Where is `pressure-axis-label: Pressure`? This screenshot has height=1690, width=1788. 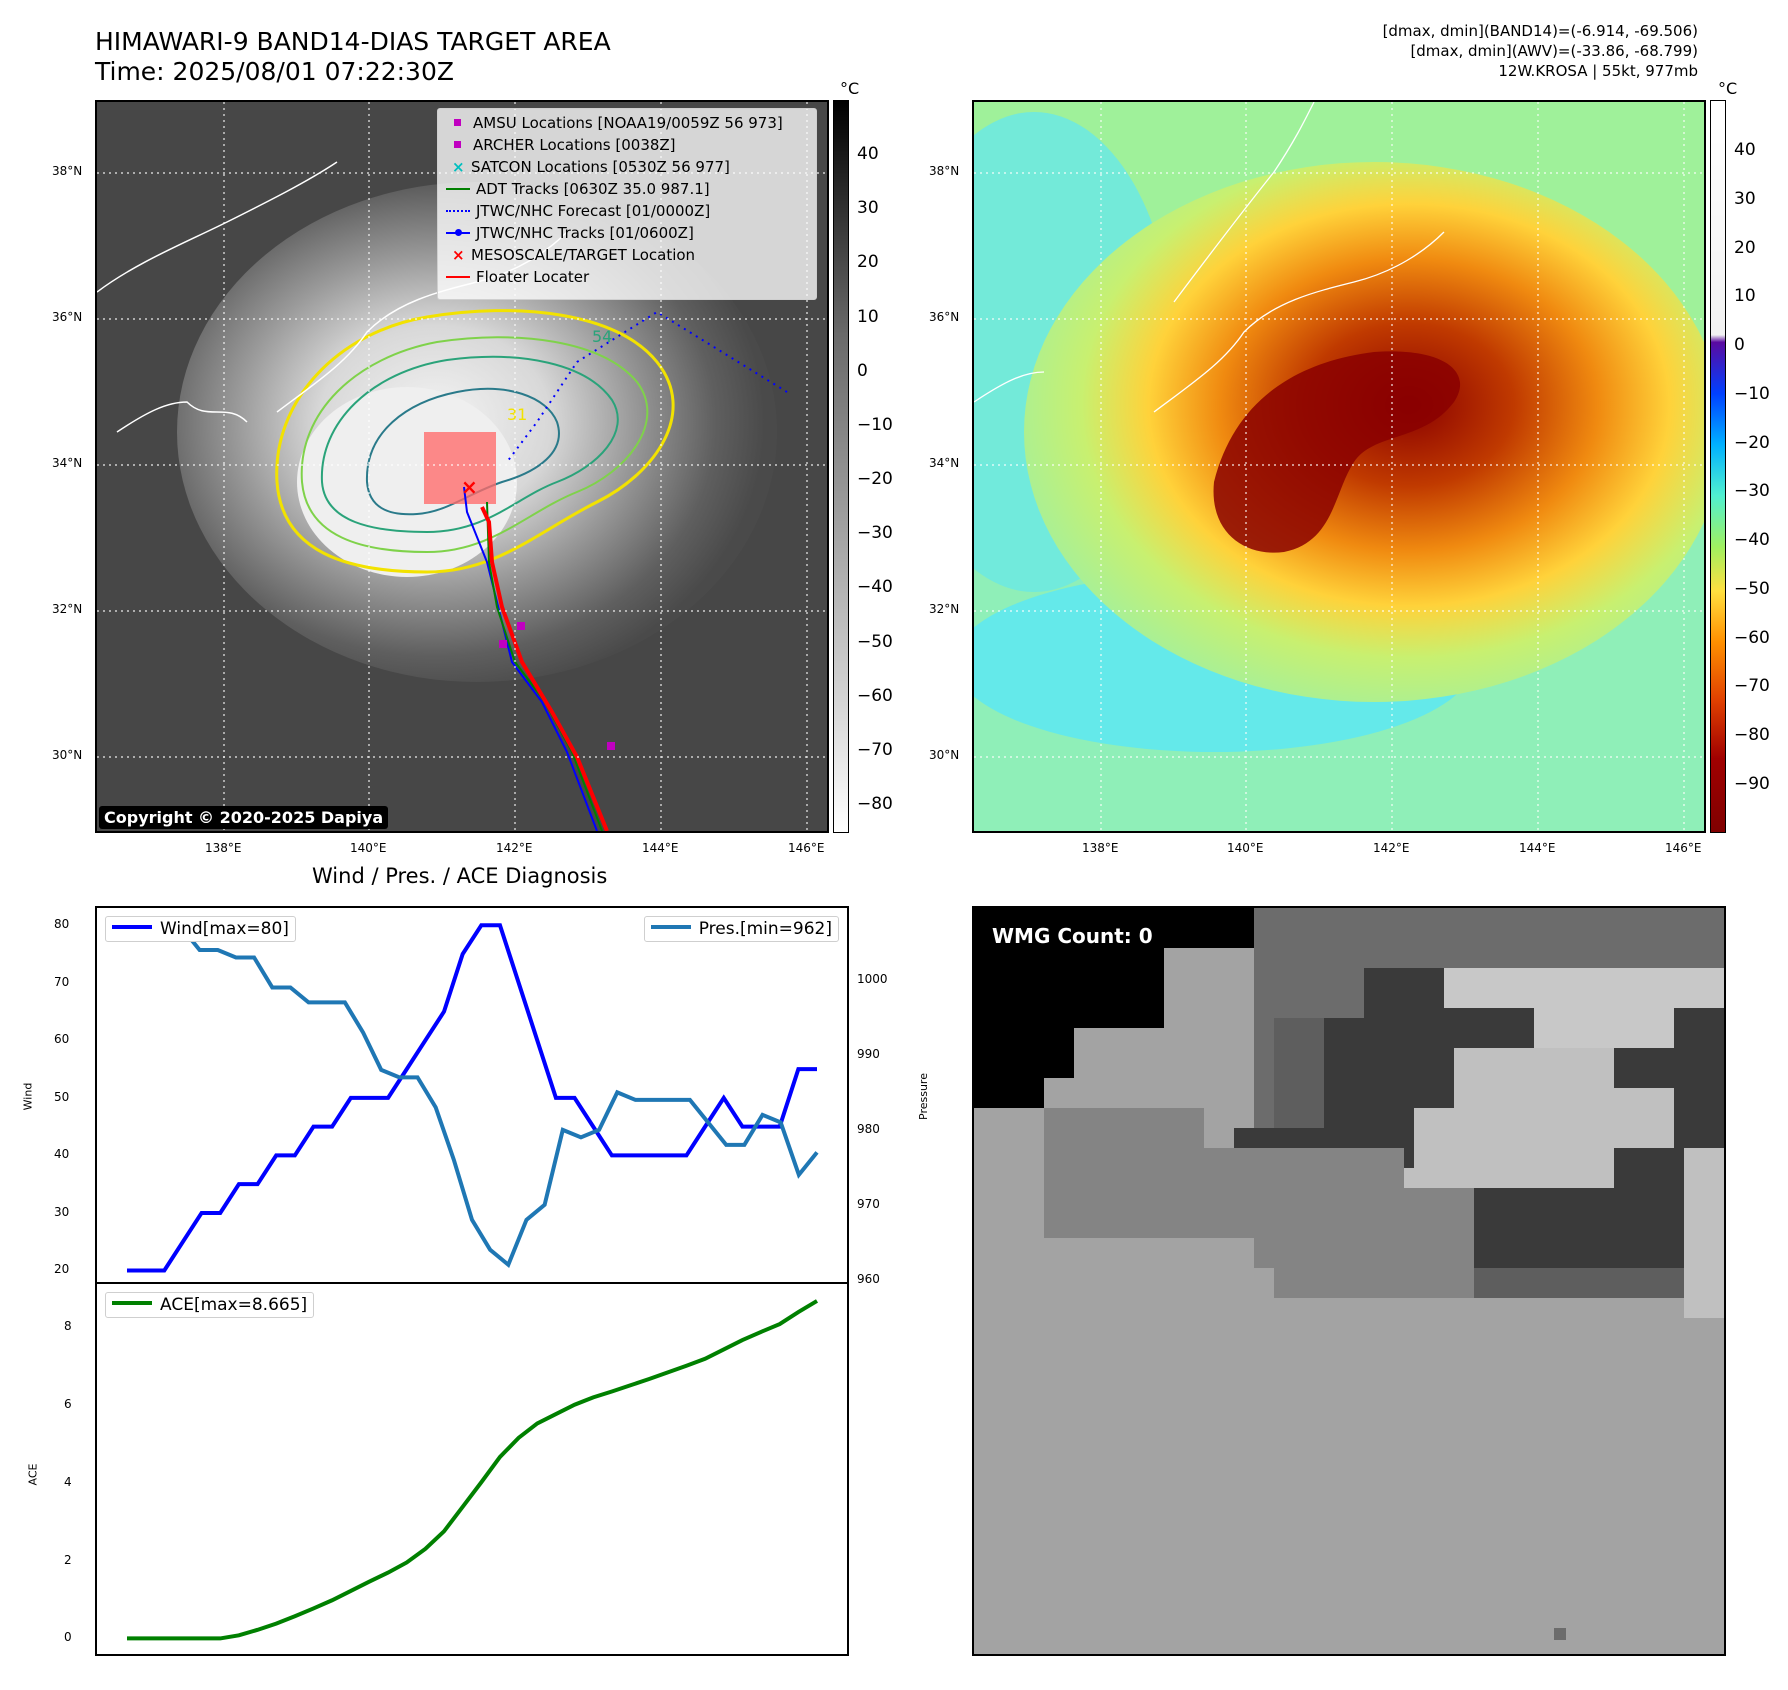 pressure-axis-label: Pressure is located at coordinates (923, 1096).